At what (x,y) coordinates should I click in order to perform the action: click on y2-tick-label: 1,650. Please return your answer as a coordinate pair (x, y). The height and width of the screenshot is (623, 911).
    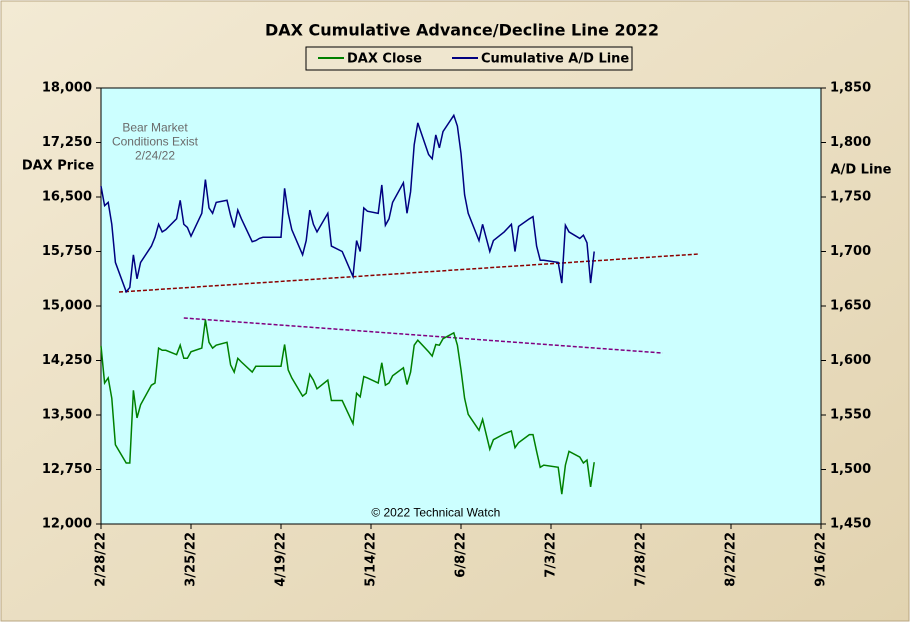
    Looking at the image, I should click on (850, 306).